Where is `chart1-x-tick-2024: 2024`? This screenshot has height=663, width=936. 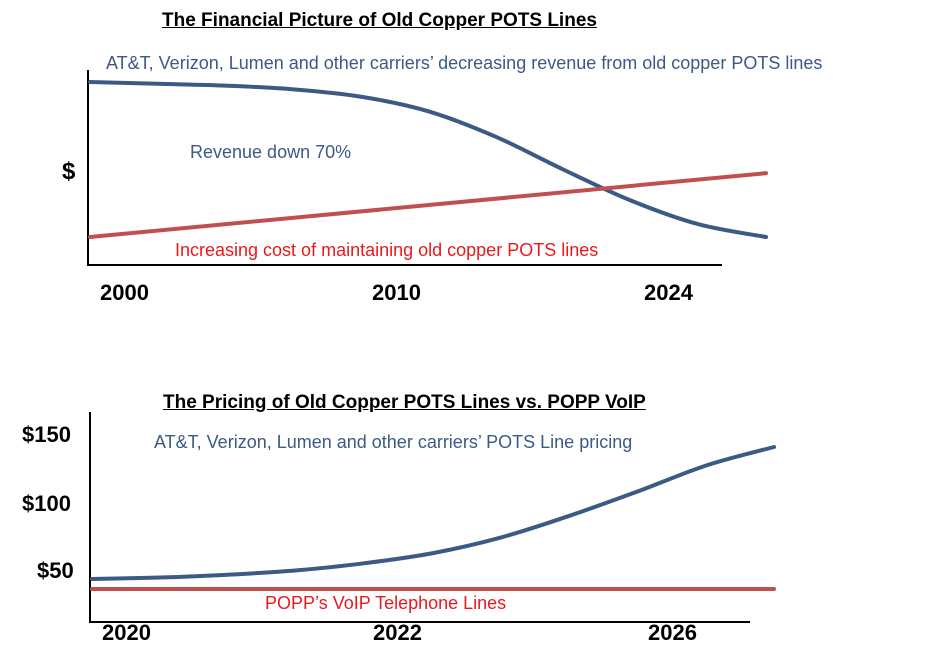
chart1-x-tick-2024: 2024 is located at coordinates (668, 292).